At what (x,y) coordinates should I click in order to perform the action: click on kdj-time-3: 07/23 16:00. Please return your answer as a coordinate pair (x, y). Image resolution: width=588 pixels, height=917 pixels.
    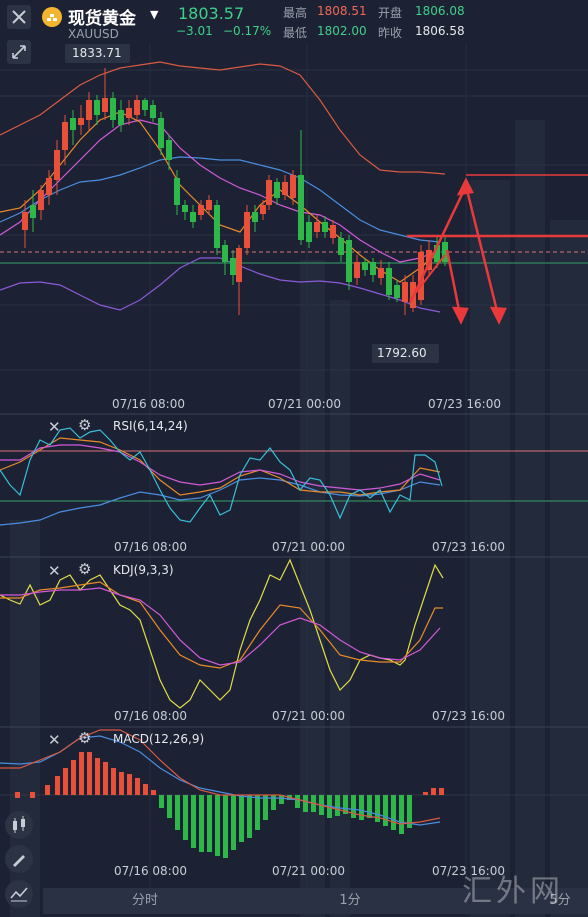
    Looking at the image, I should click on (468, 716).